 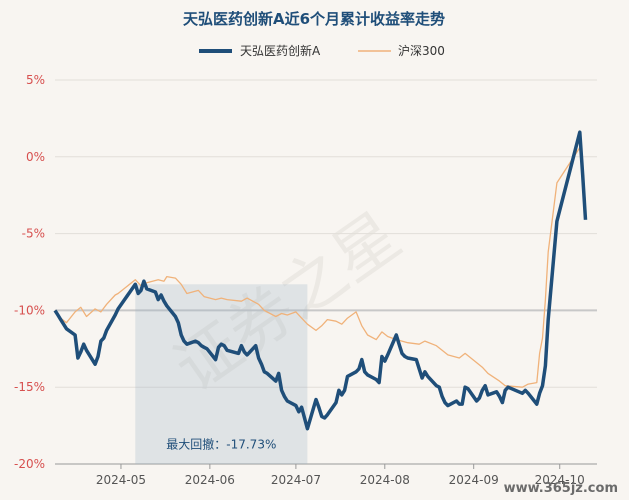 I want to click on y-tick-label: -5%, so click(x=33, y=234).